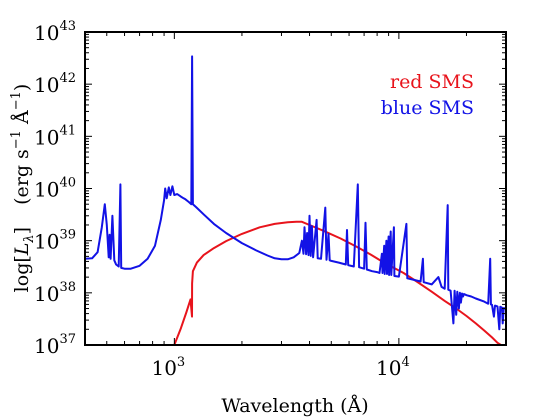 The height and width of the screenshot is (420, 560). Describe the element at coordinates (427, 108) in the screenshot. I see `legend-entry-blue-sms: blue SMS` at that location.